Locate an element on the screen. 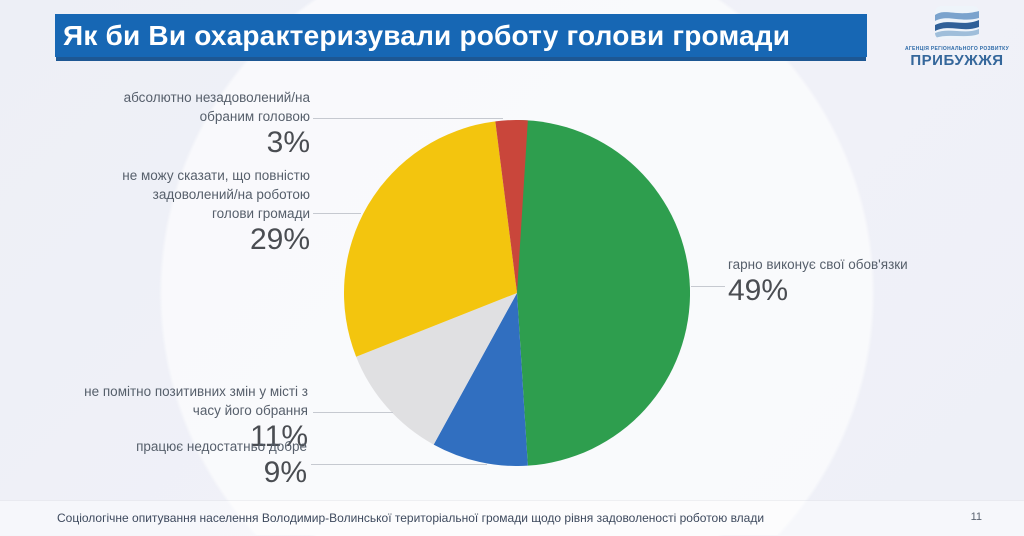  logo-org-name: ПРИБУЖЖЯ is located at coordinates (957, 60).